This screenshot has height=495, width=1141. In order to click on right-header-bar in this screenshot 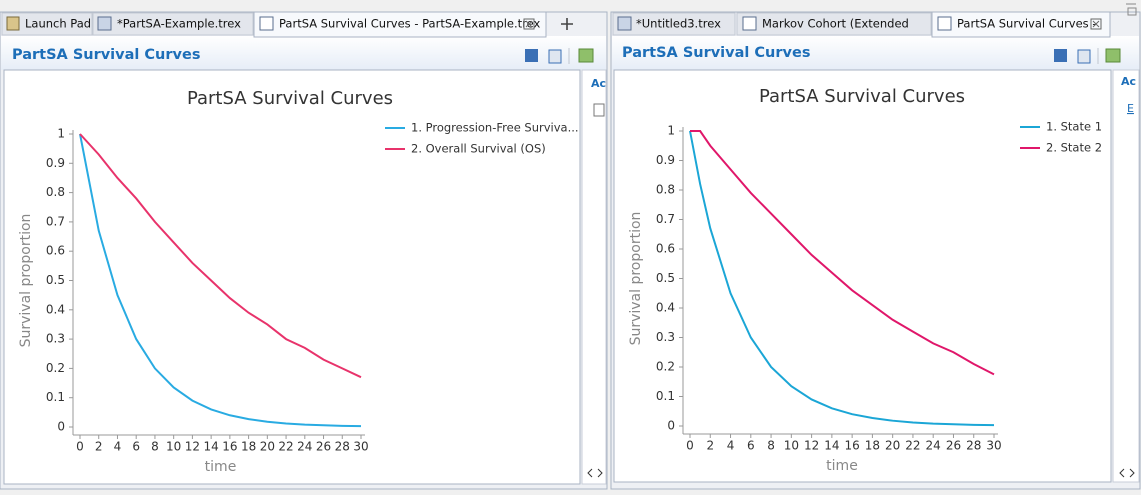, I will do `click(875, 53)`.